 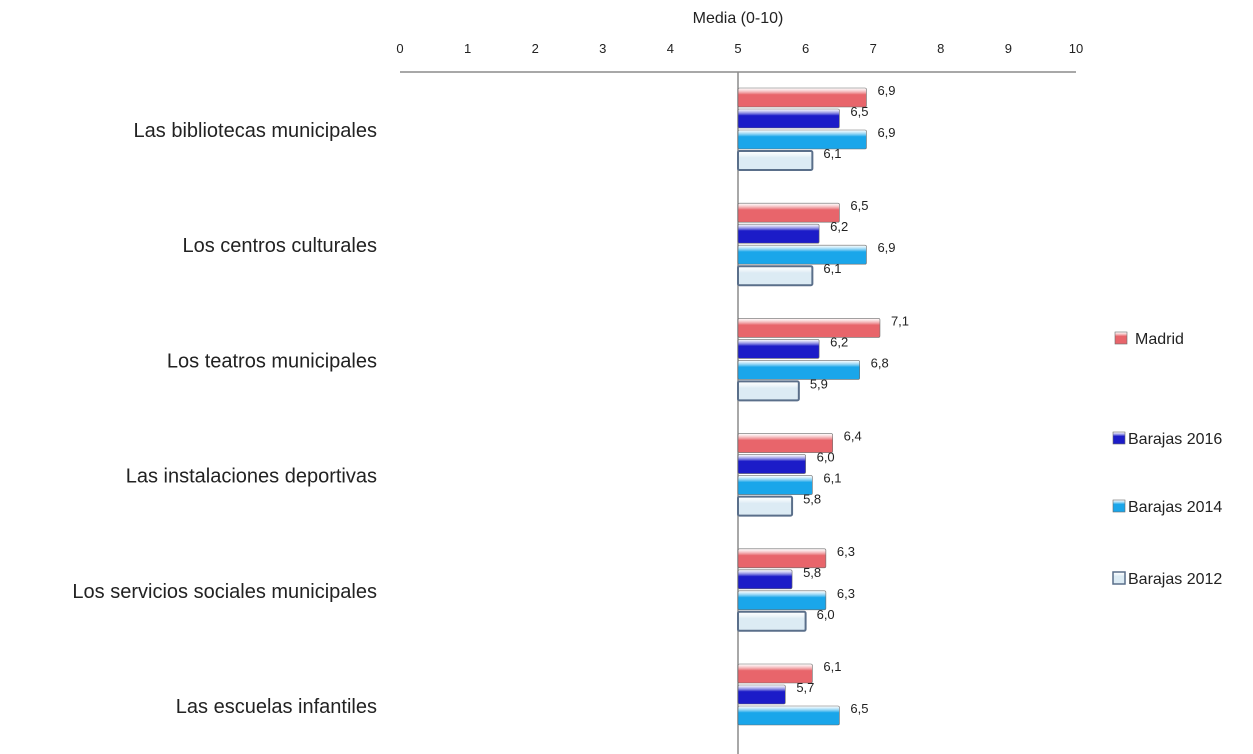 I want to click on legend-label: Barajas 2014, so click(x=1175, y=507).